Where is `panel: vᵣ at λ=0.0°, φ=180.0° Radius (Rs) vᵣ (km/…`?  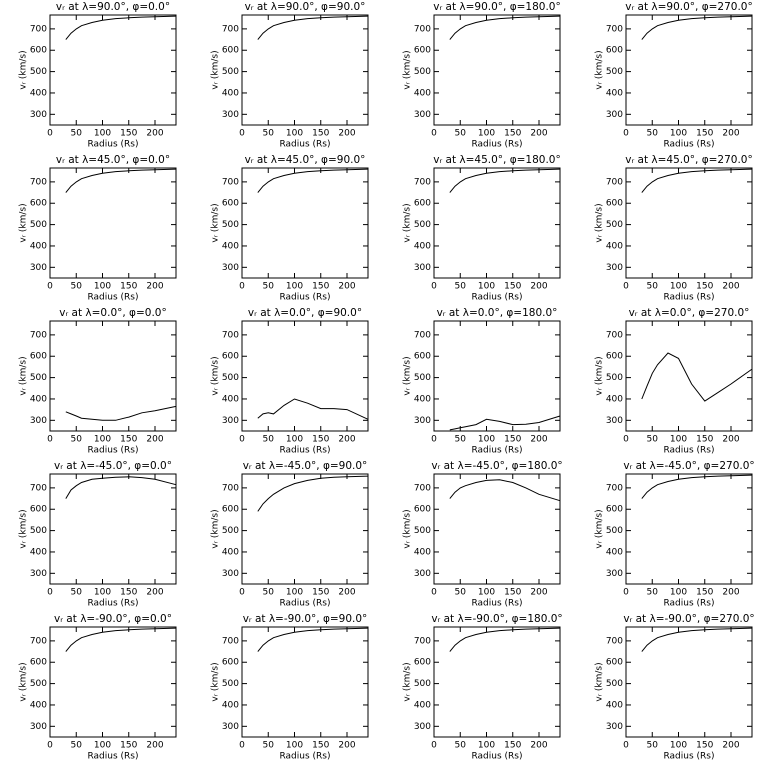 panel: vᵣ at λ=0.0°, φ=180.0° Radius (Rs) vᵣ (km/… is located at coordinates (482, 381).